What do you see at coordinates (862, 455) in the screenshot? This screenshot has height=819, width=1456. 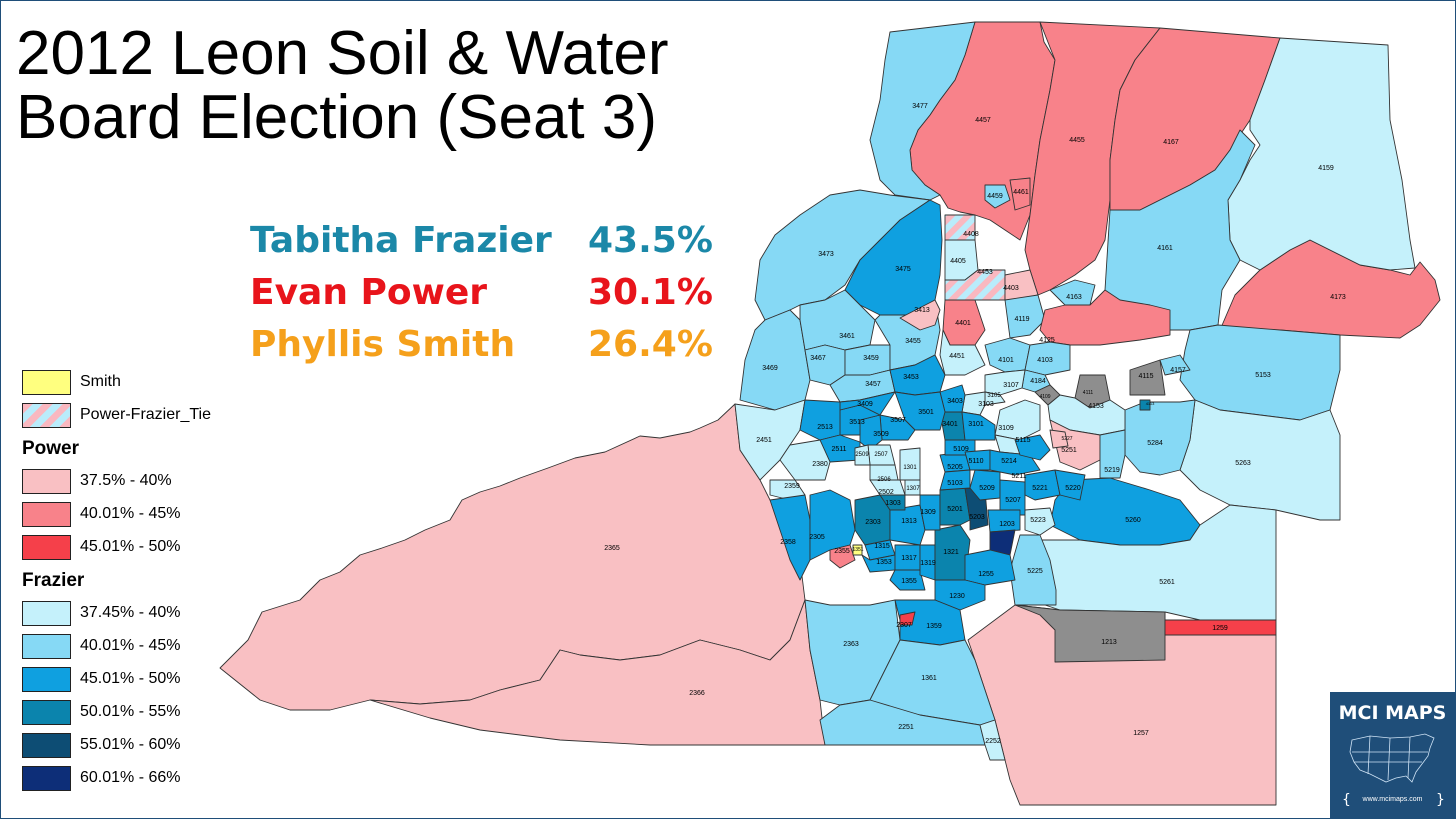 I see `label-2509: 2509` at bounding box center [862, 455].